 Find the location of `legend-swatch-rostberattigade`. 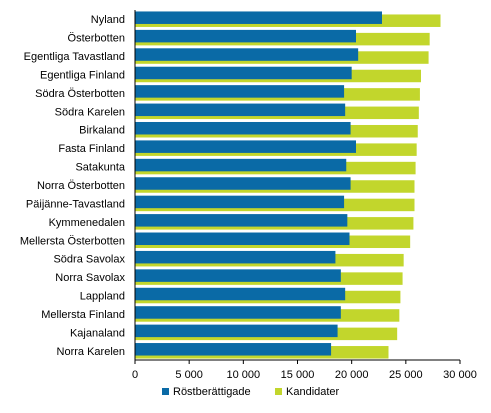

legend-swatch-rostberattigade is located at coordinates (165, 391).